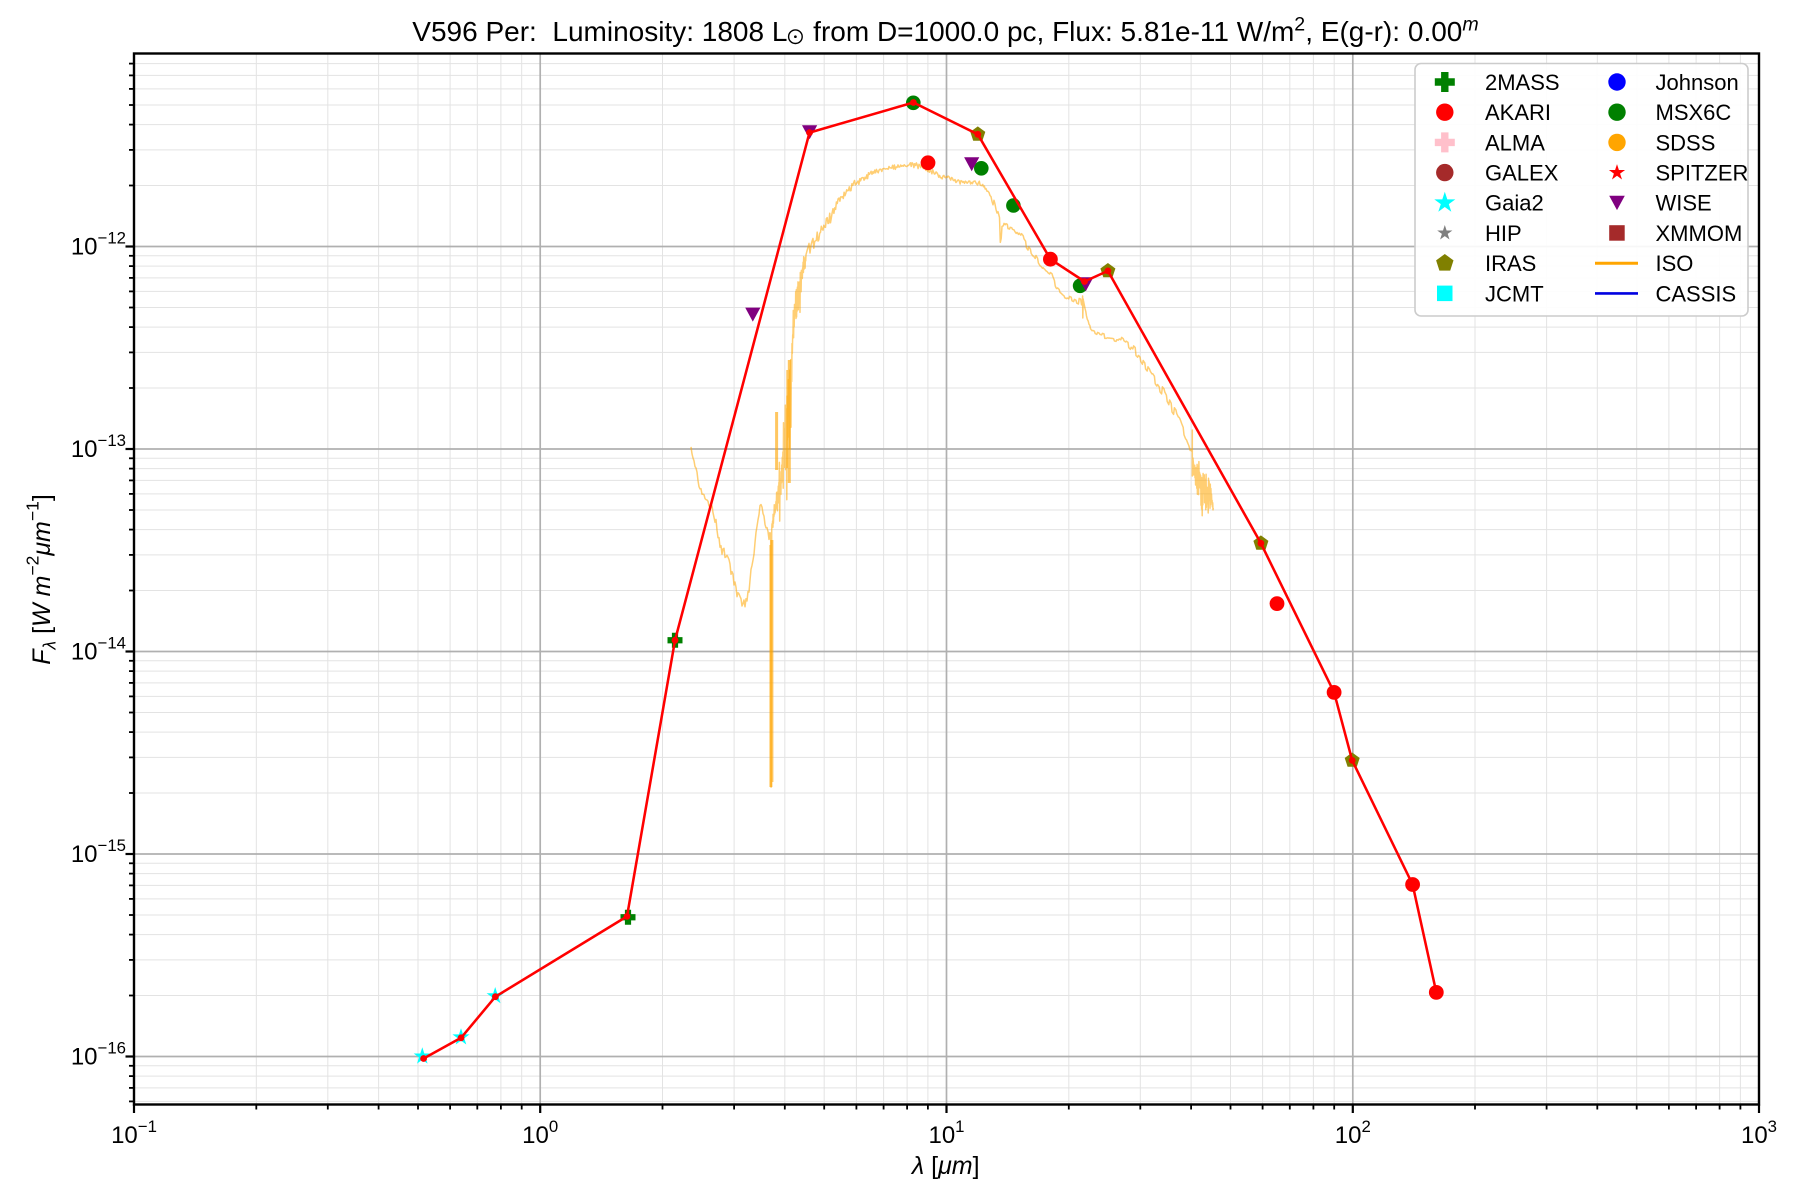  Describe the element at coordinates (1514, 293) in the screenshot. I see `svg-text: JCMT` at that location.